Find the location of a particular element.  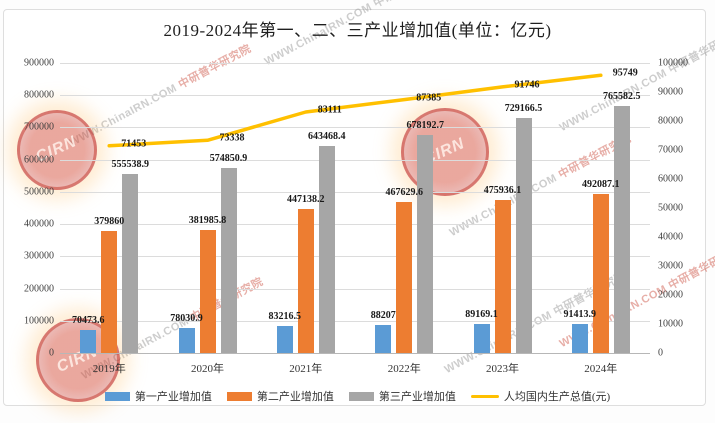

legend-item-2: 第二产业增加值 is located at coordinates (280, 396).